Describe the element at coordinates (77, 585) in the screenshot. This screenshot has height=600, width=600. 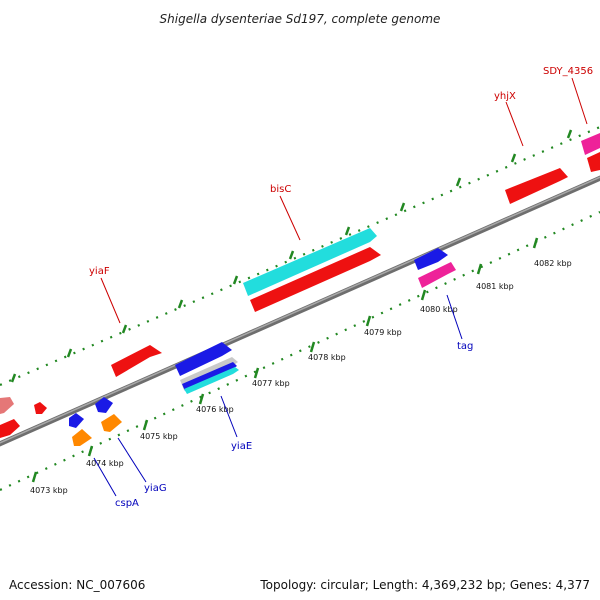
I see `accession-text: Accession: NC_007606` at that location.